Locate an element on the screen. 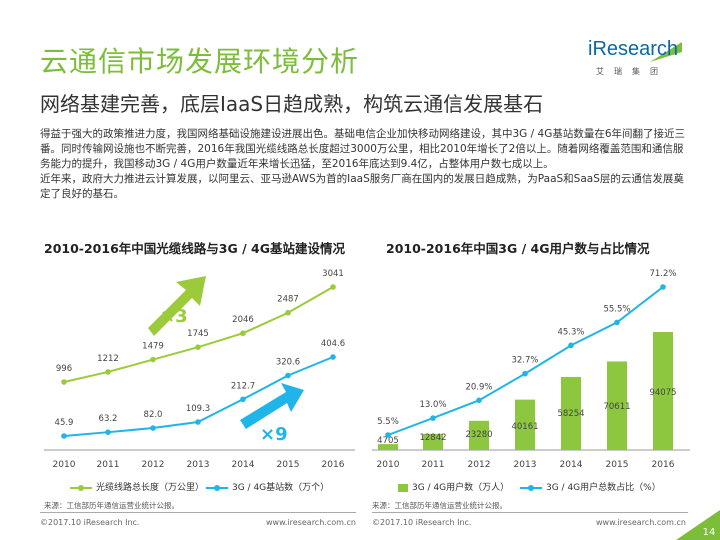  page-subtitle: 网络基建完善，底层IaaS日趋成熟，构筑云通信发展基石 is located at coordinates (292, 104).